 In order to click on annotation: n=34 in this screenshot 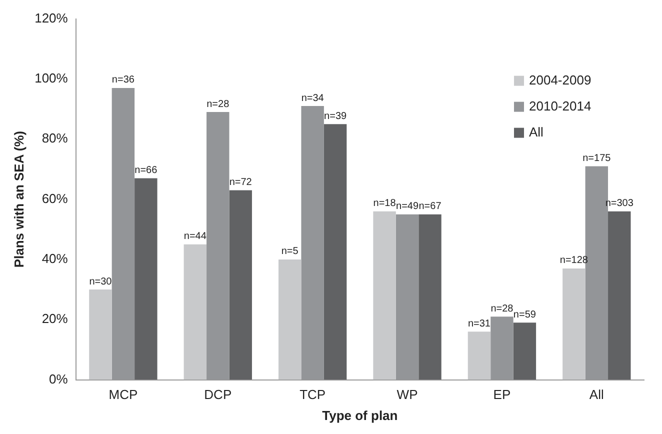, I will do `click(312, 98)`.